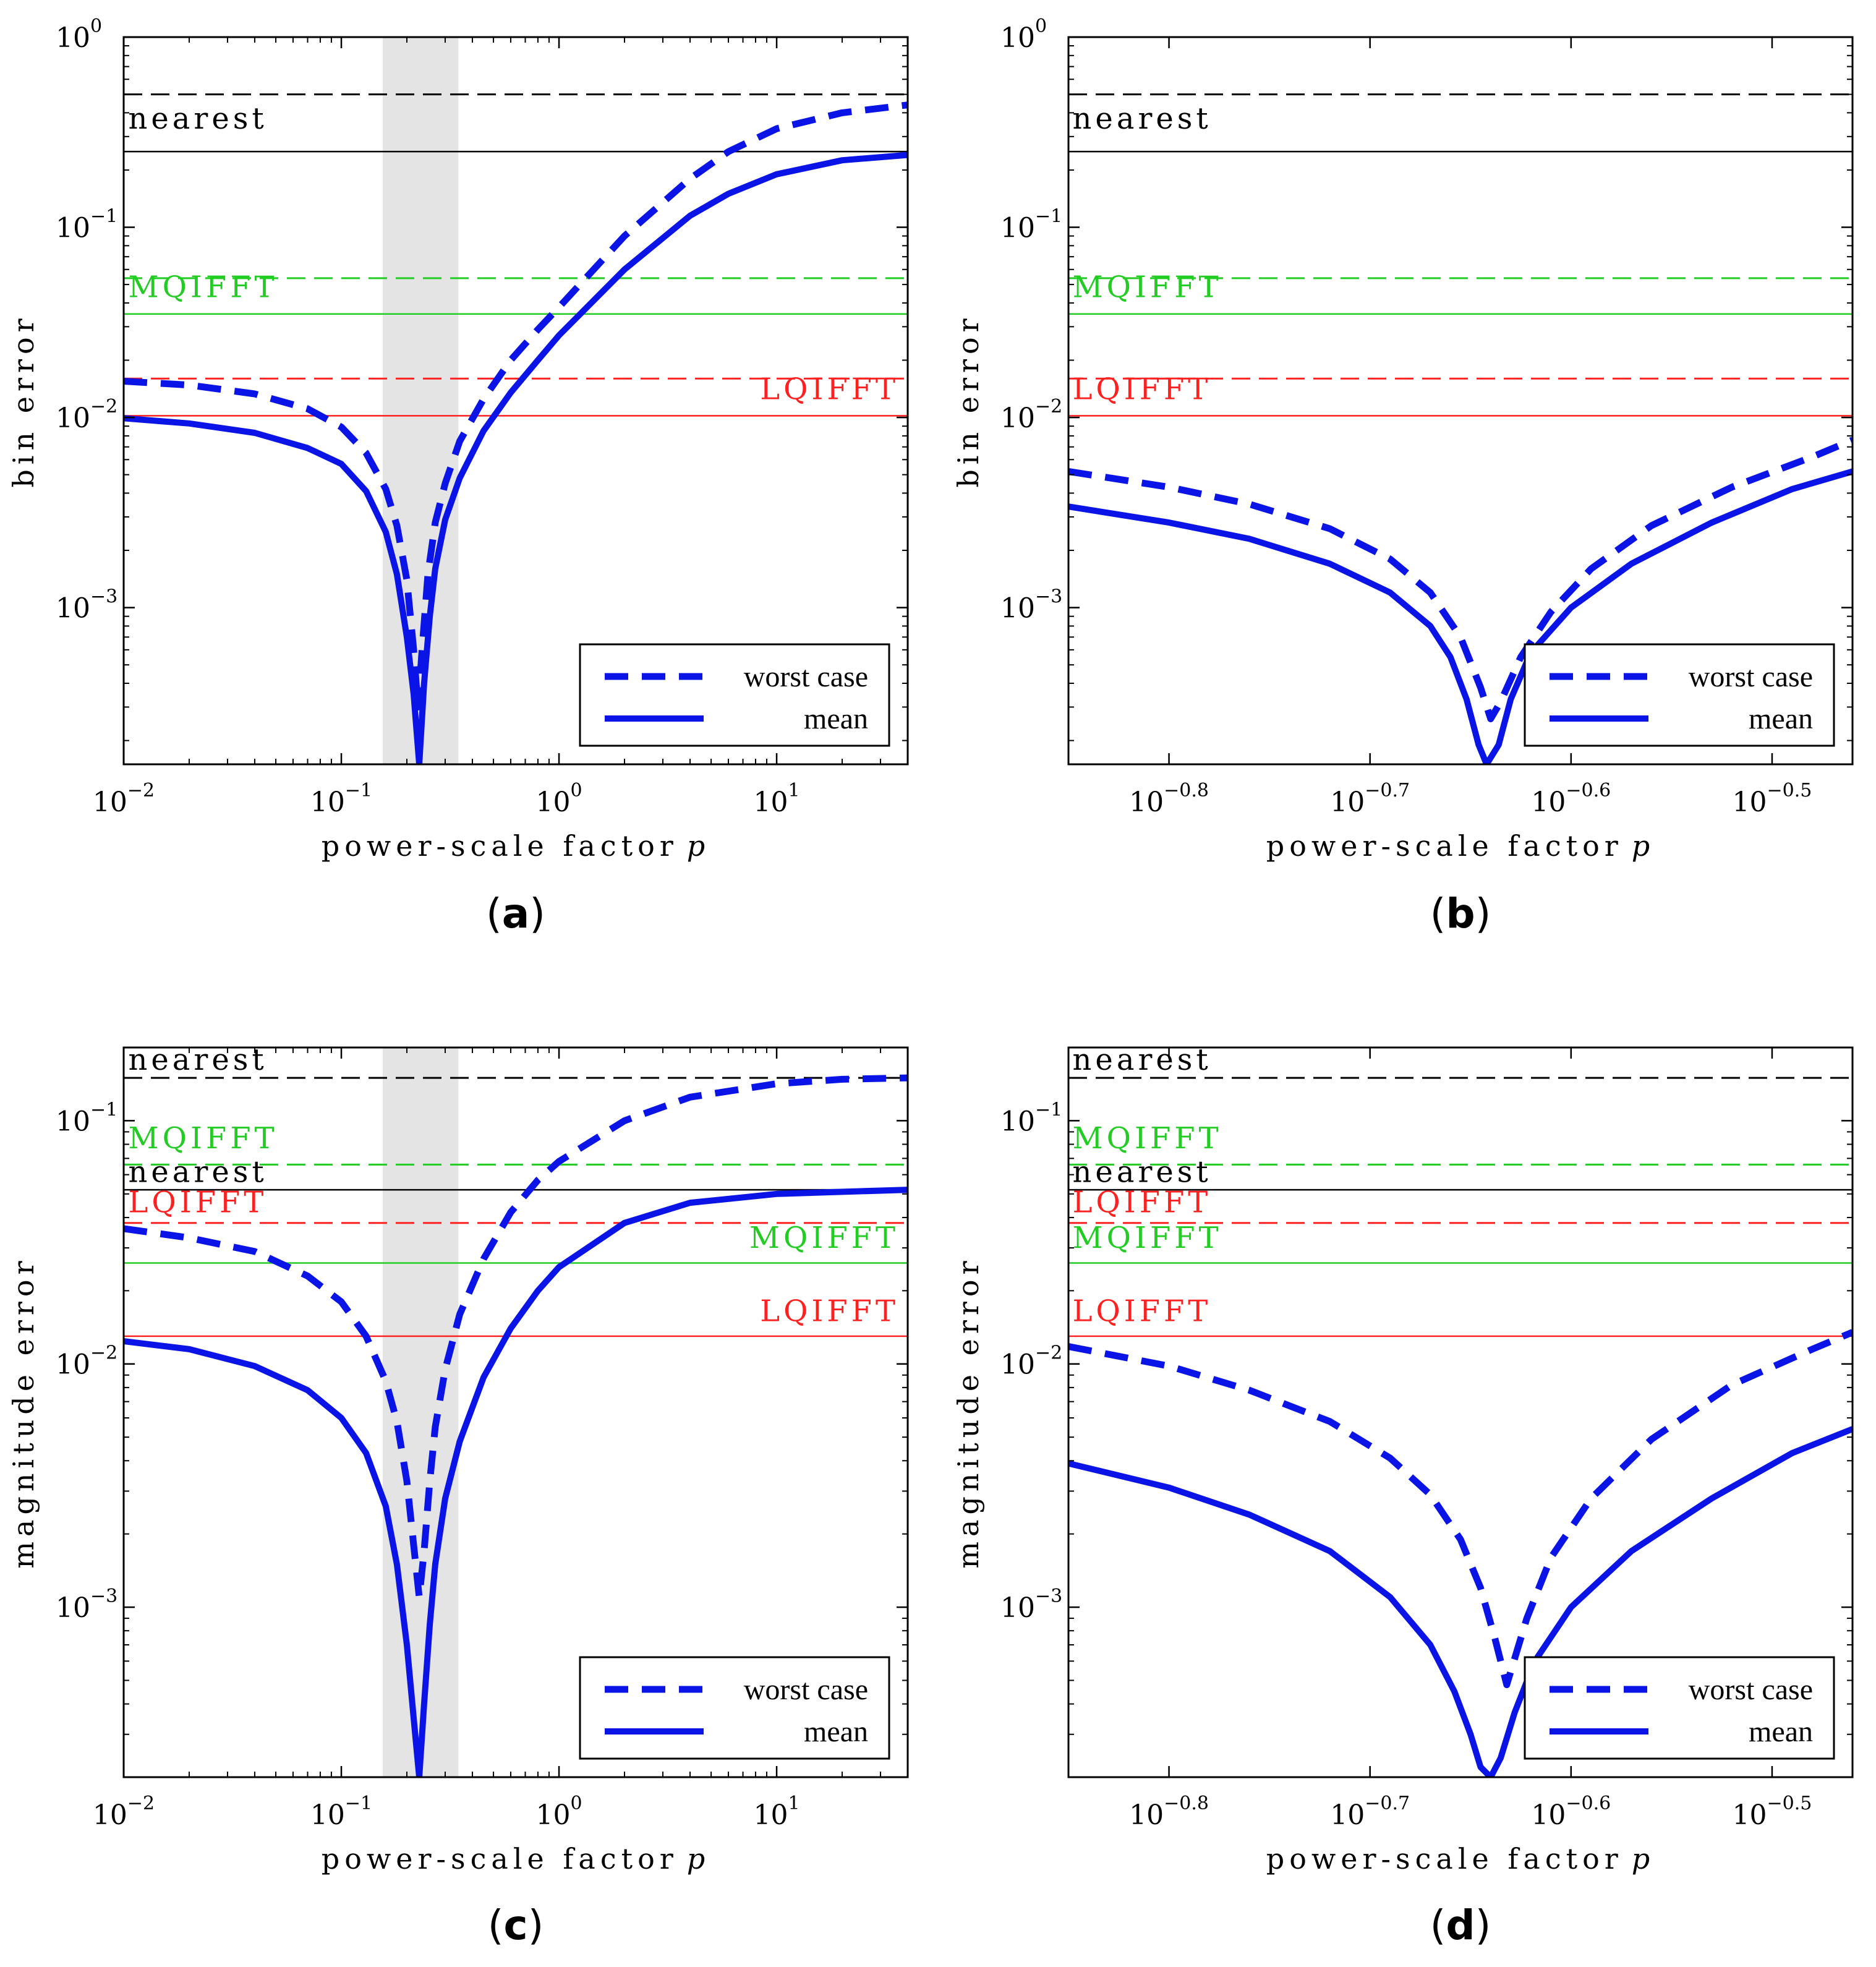 This screenshot has height=1967, width=1876. What do you see at coordinates (515, 914) in the screenshot?
I see `panel-letter: (a)` at bounding box center [515, 914].